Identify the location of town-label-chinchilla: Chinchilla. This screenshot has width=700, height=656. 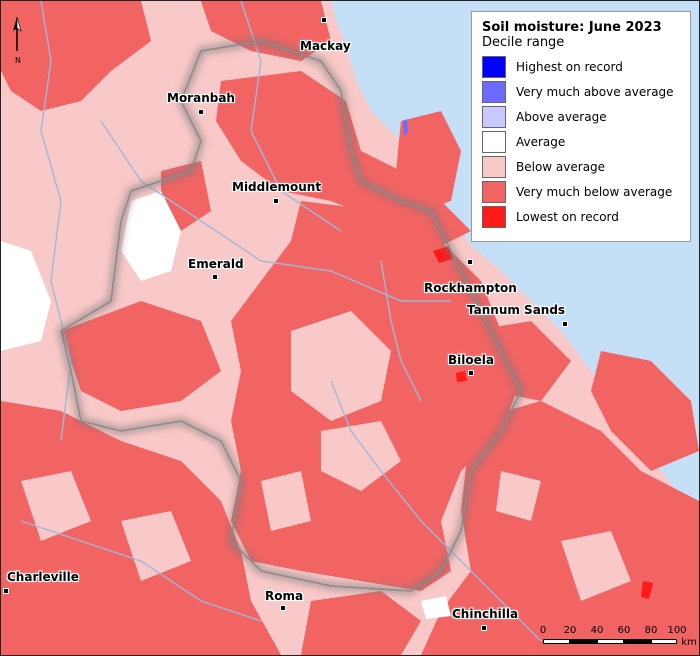
(485, 614).